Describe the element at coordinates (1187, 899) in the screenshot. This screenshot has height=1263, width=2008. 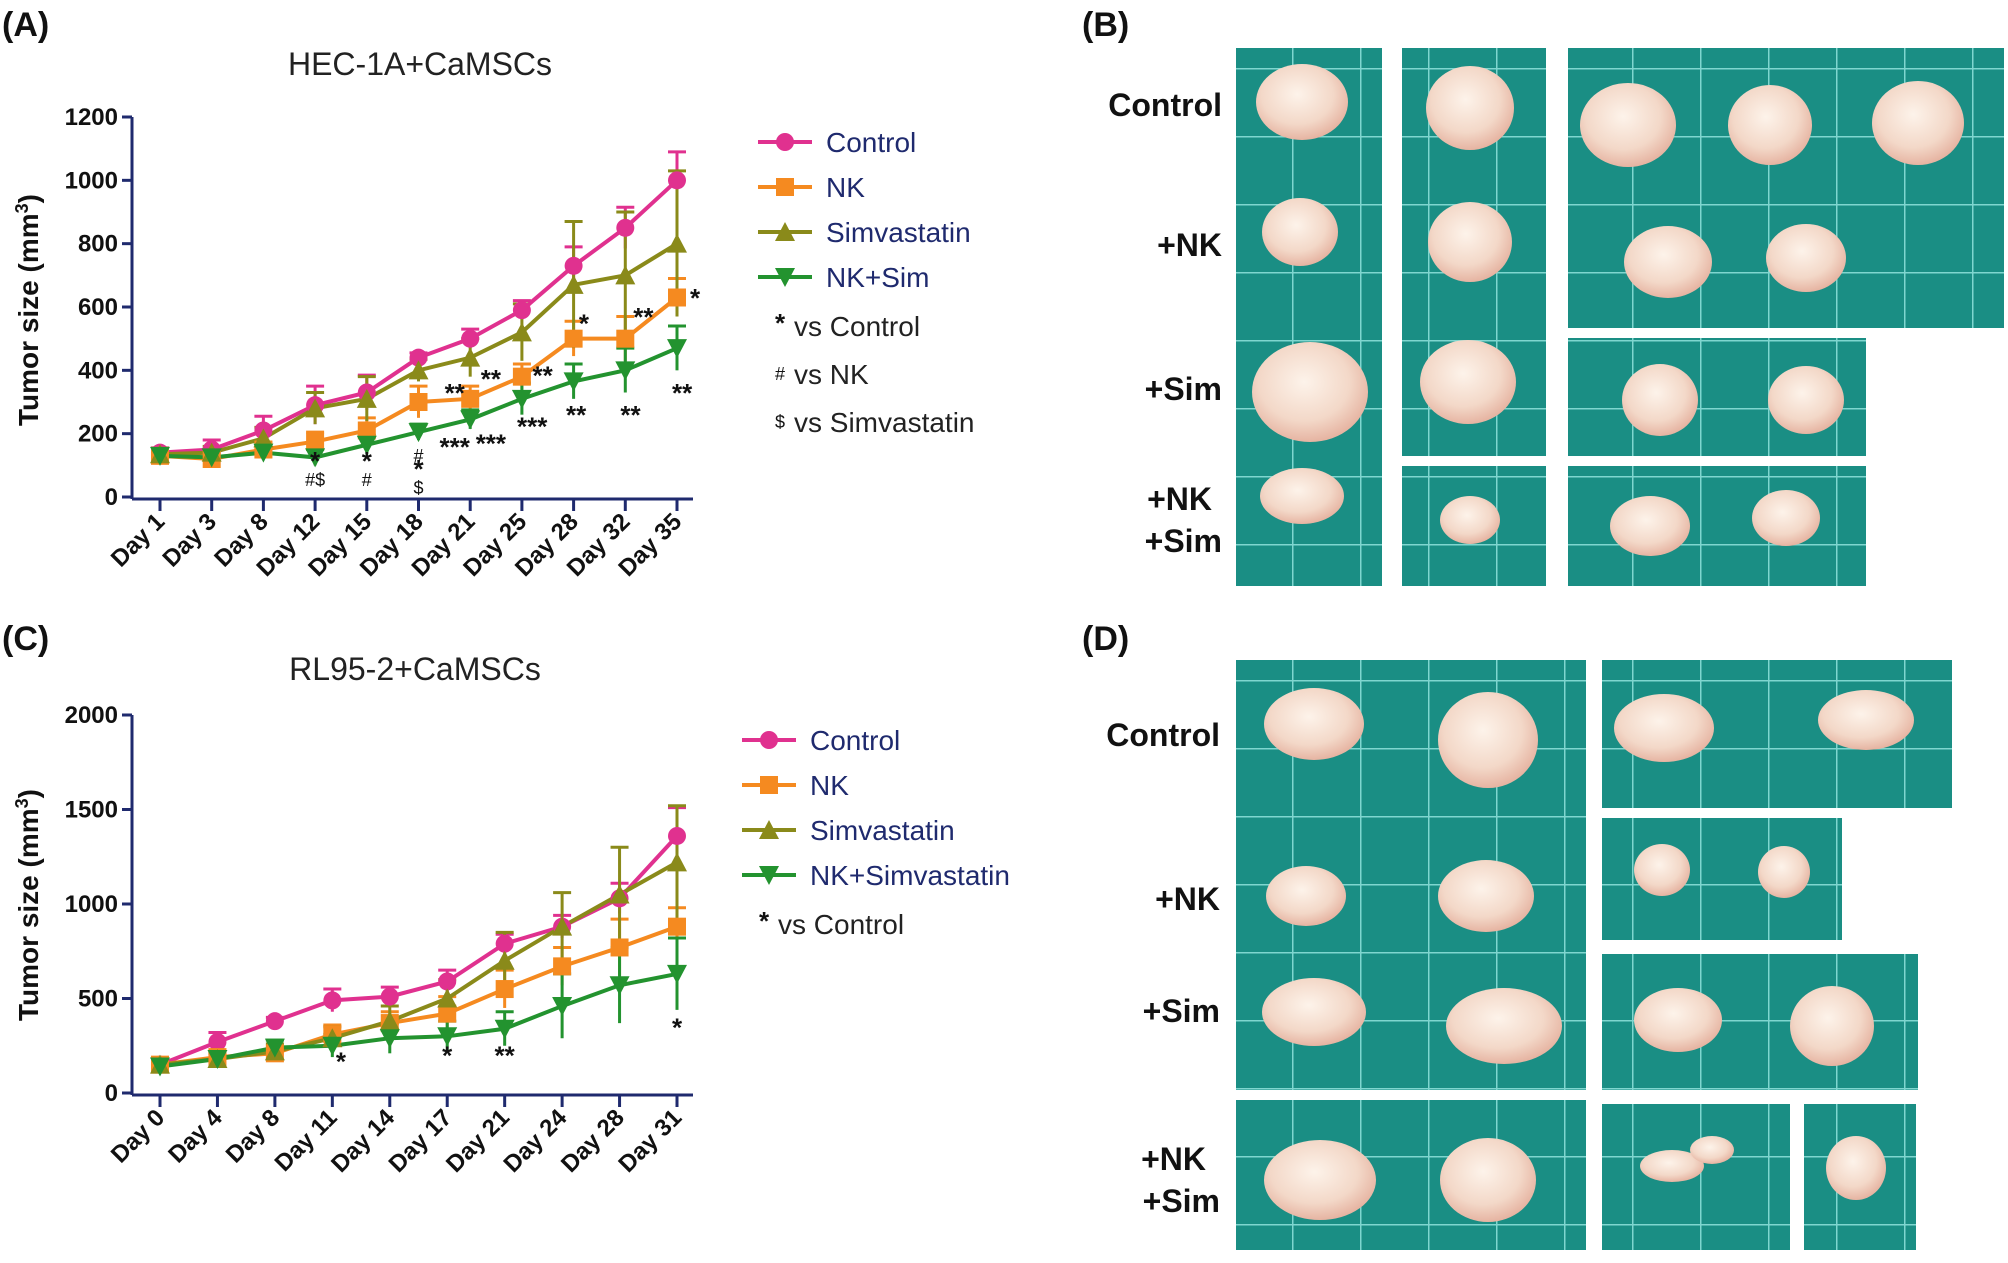
I see `row-label-d-nk: +NK` at that location.